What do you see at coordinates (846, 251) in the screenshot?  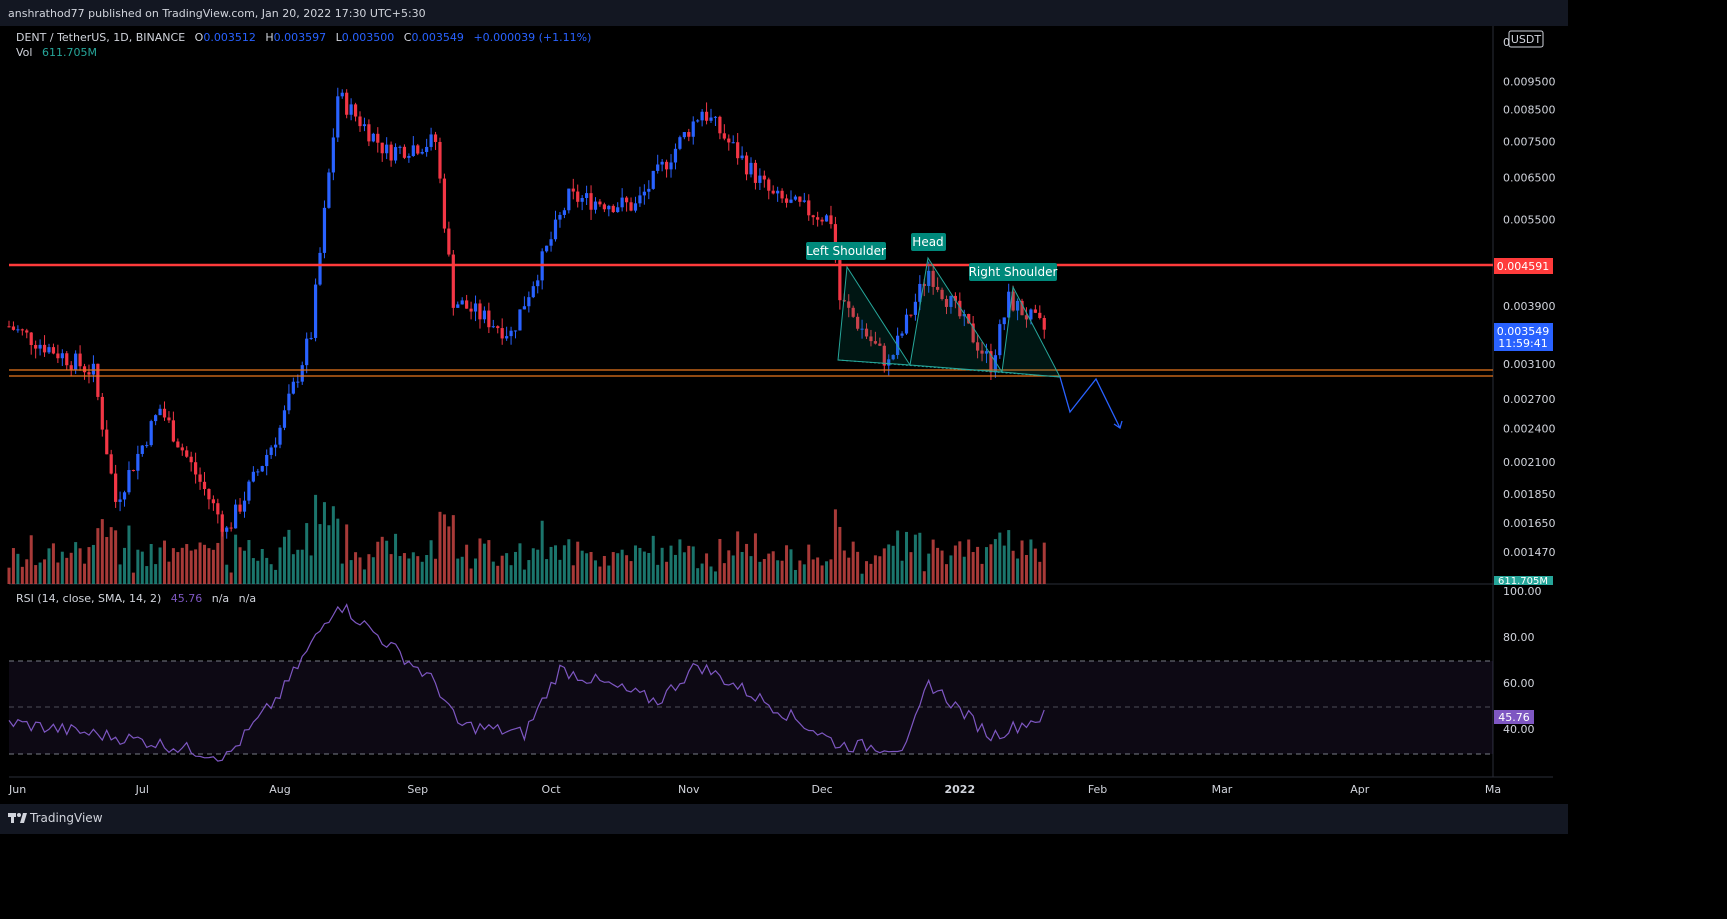 I see `left-shoulder-label: Left Shoulder` at bounding box center [846, 251].